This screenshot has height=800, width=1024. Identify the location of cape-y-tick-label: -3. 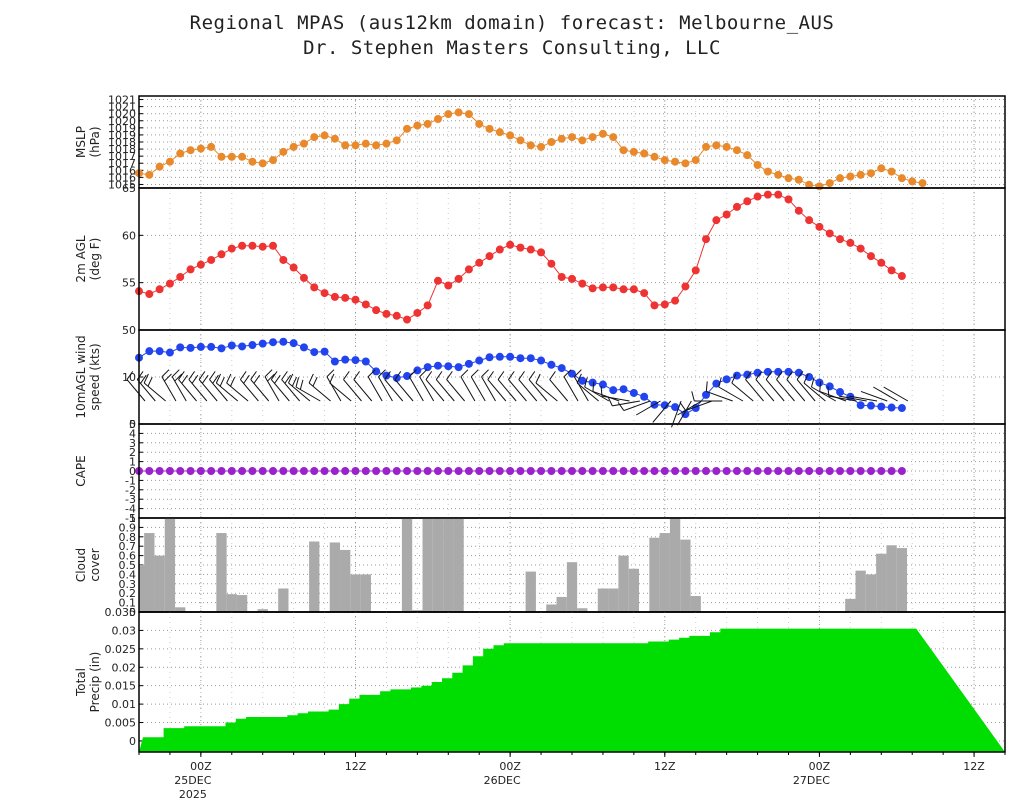
(130, 499).